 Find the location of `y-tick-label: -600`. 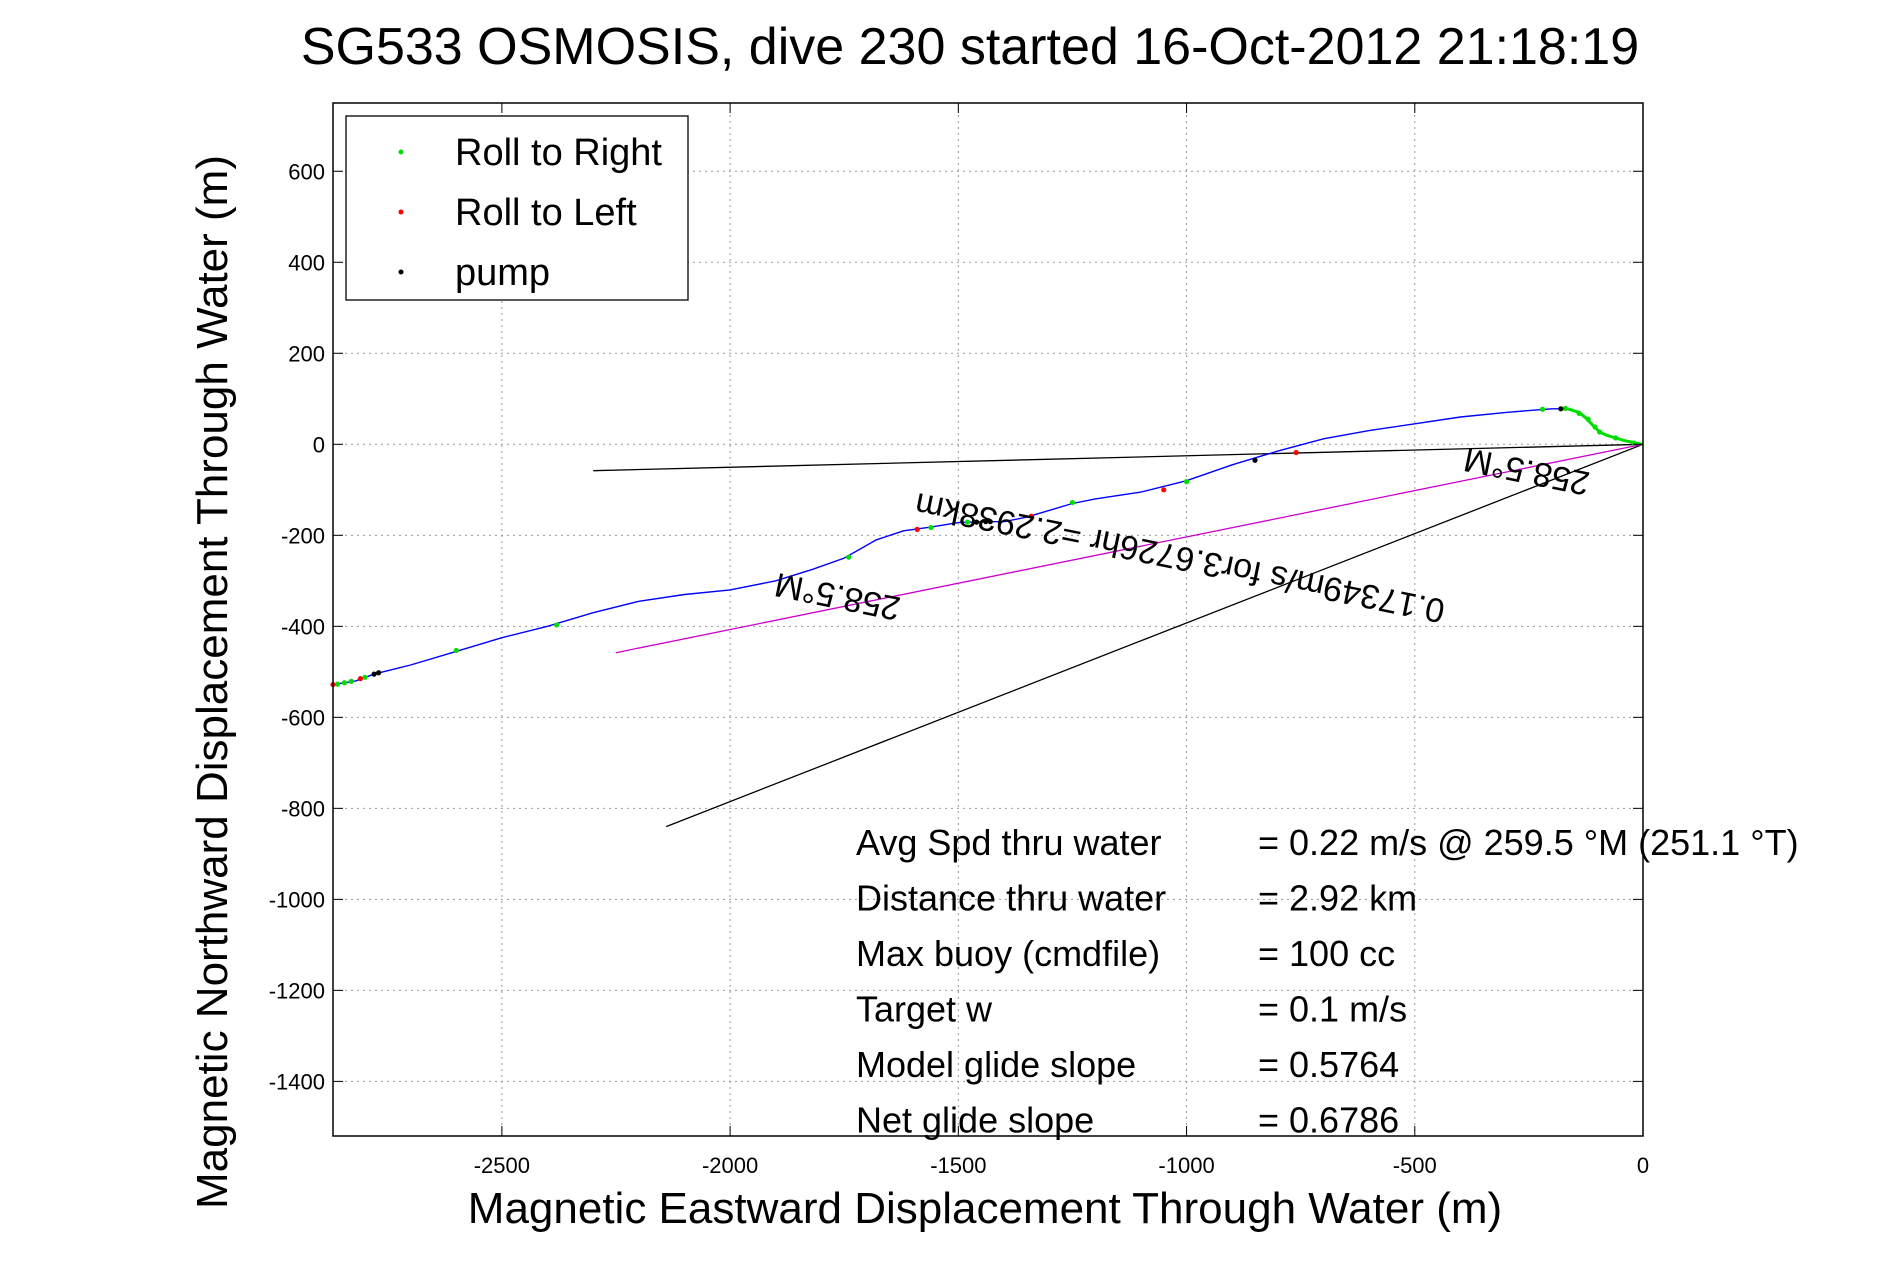

y-tick-label: -600 is located at coordinates (303, 717).